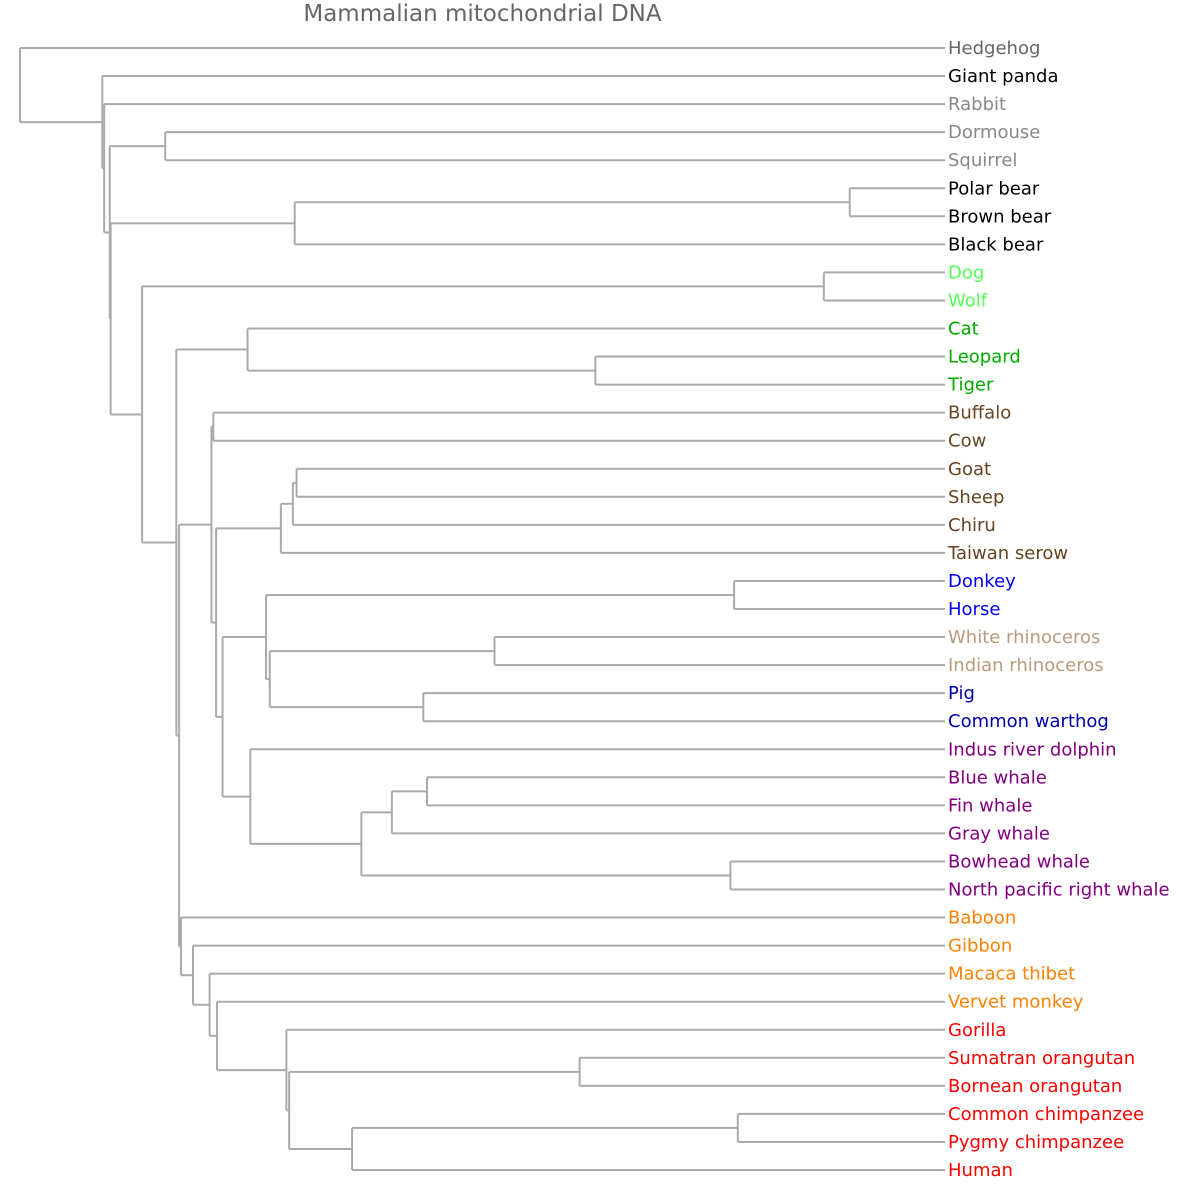  What do you see at coordinates (976, 497) in the screenshot?
I see `tip-label-sheep: Sheep` at bounding box center [976, 497].